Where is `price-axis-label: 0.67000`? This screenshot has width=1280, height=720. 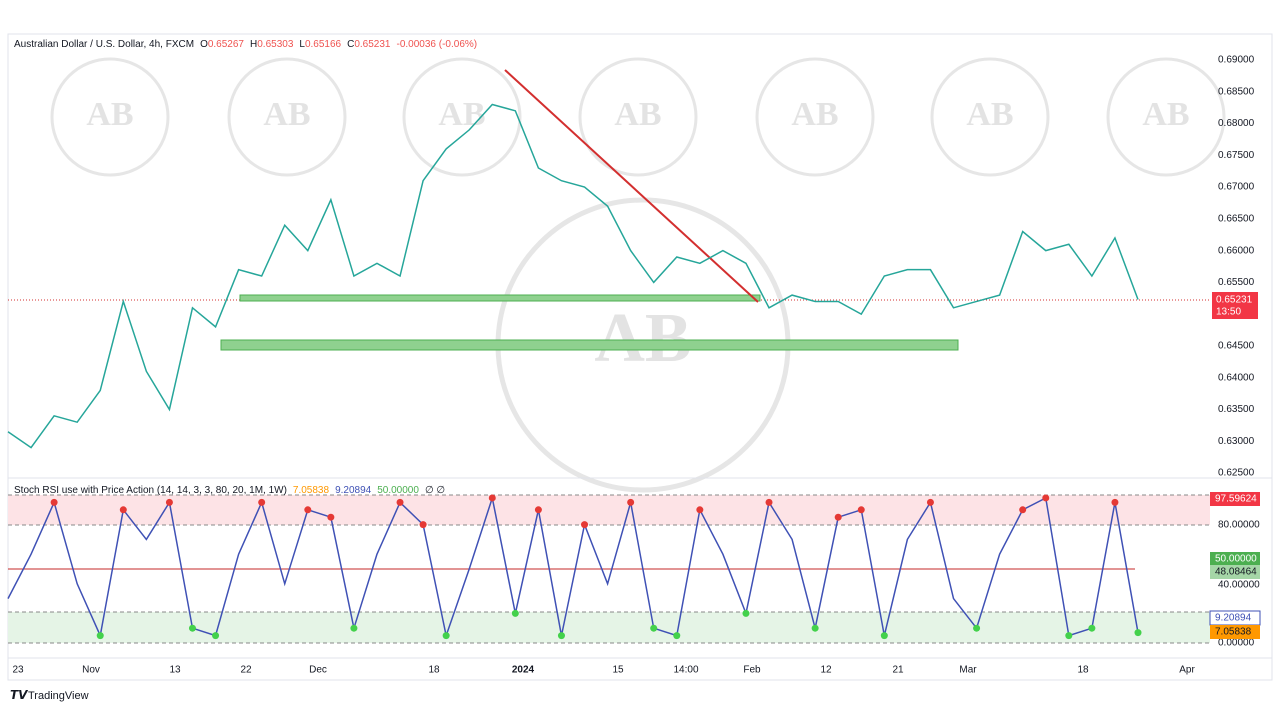
price-axis-label: 0.67000 is located at coordinates (1236, 187).